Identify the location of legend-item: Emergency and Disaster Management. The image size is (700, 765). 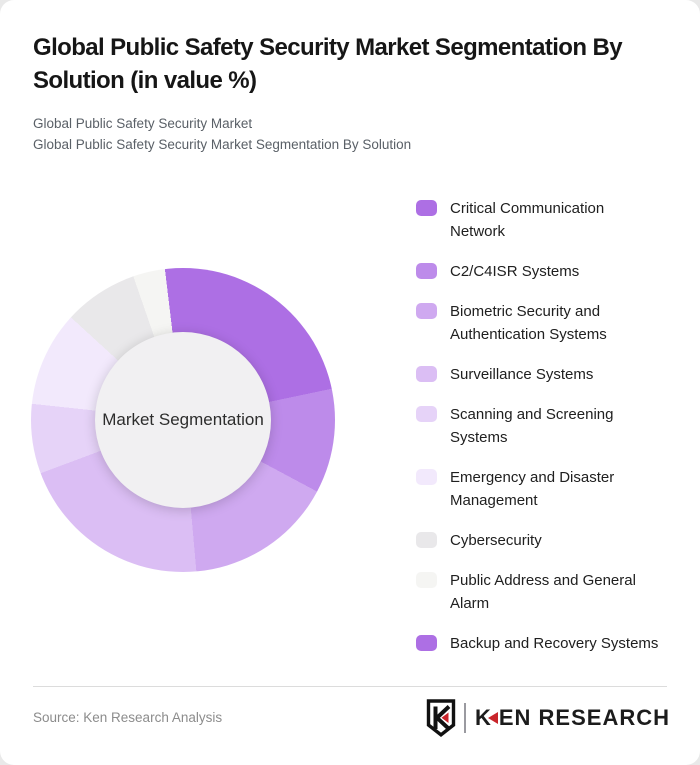
(549, 489).